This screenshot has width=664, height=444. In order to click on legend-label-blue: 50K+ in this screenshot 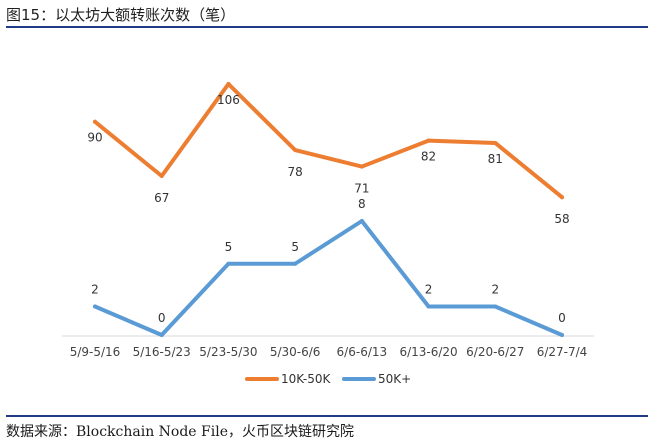, I will do `click(394, 379)`.